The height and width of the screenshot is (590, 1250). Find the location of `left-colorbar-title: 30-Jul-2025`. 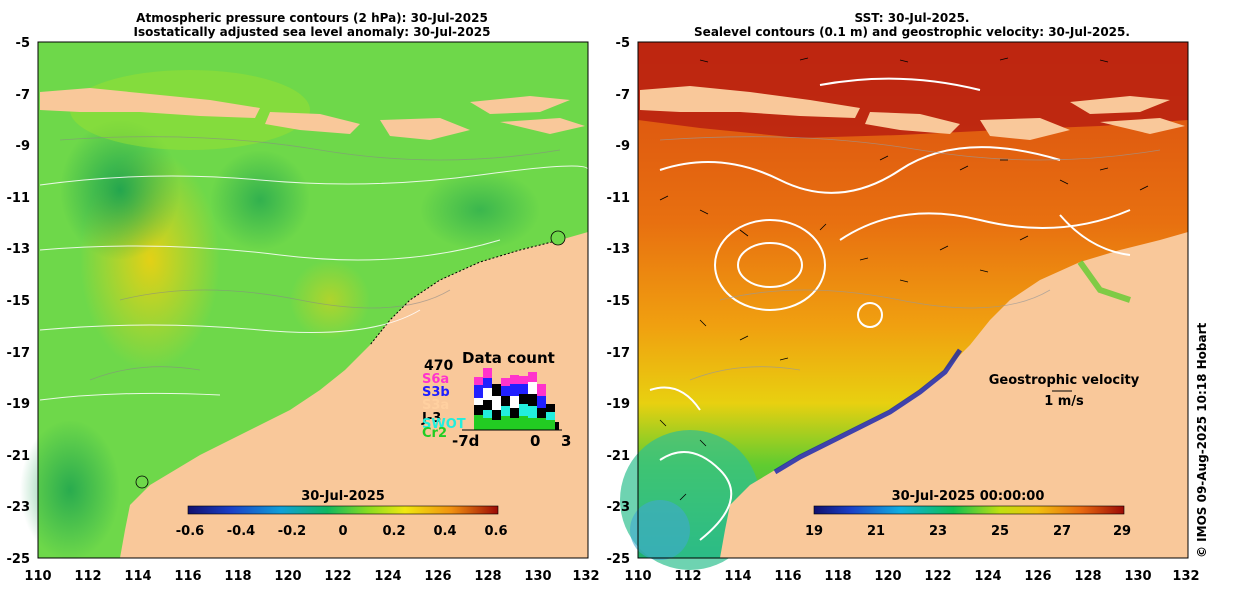

left-colorbar-title: 30-Jul-2025 is located at coordinates (343, 496).